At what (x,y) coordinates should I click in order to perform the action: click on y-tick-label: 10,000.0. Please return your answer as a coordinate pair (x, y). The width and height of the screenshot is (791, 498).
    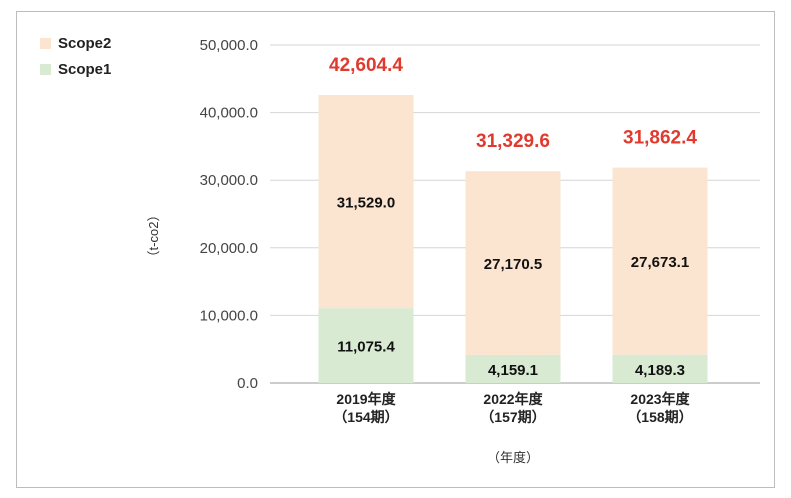
    Looking at the image, I should click on (229, 315).